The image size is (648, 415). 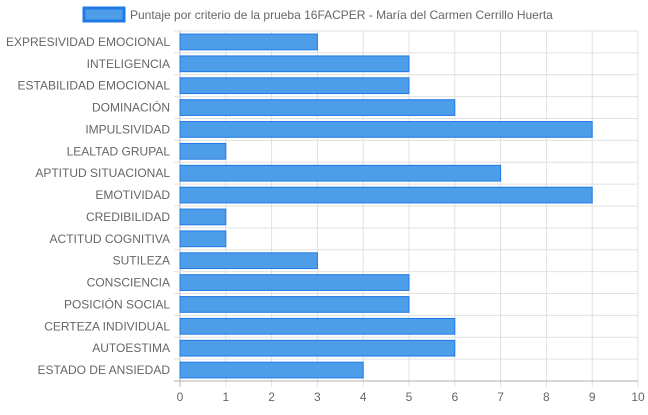 I want to click on x-axis-labels: 0 1 2 3 4 5 6 7 8 9 10, so click(x=411, y=397).